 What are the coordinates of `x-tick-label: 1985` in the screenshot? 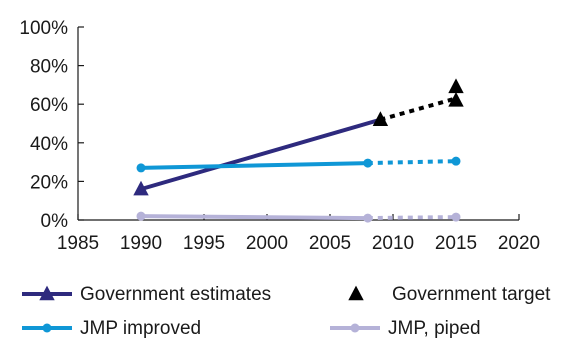 It's located at (78, 243).